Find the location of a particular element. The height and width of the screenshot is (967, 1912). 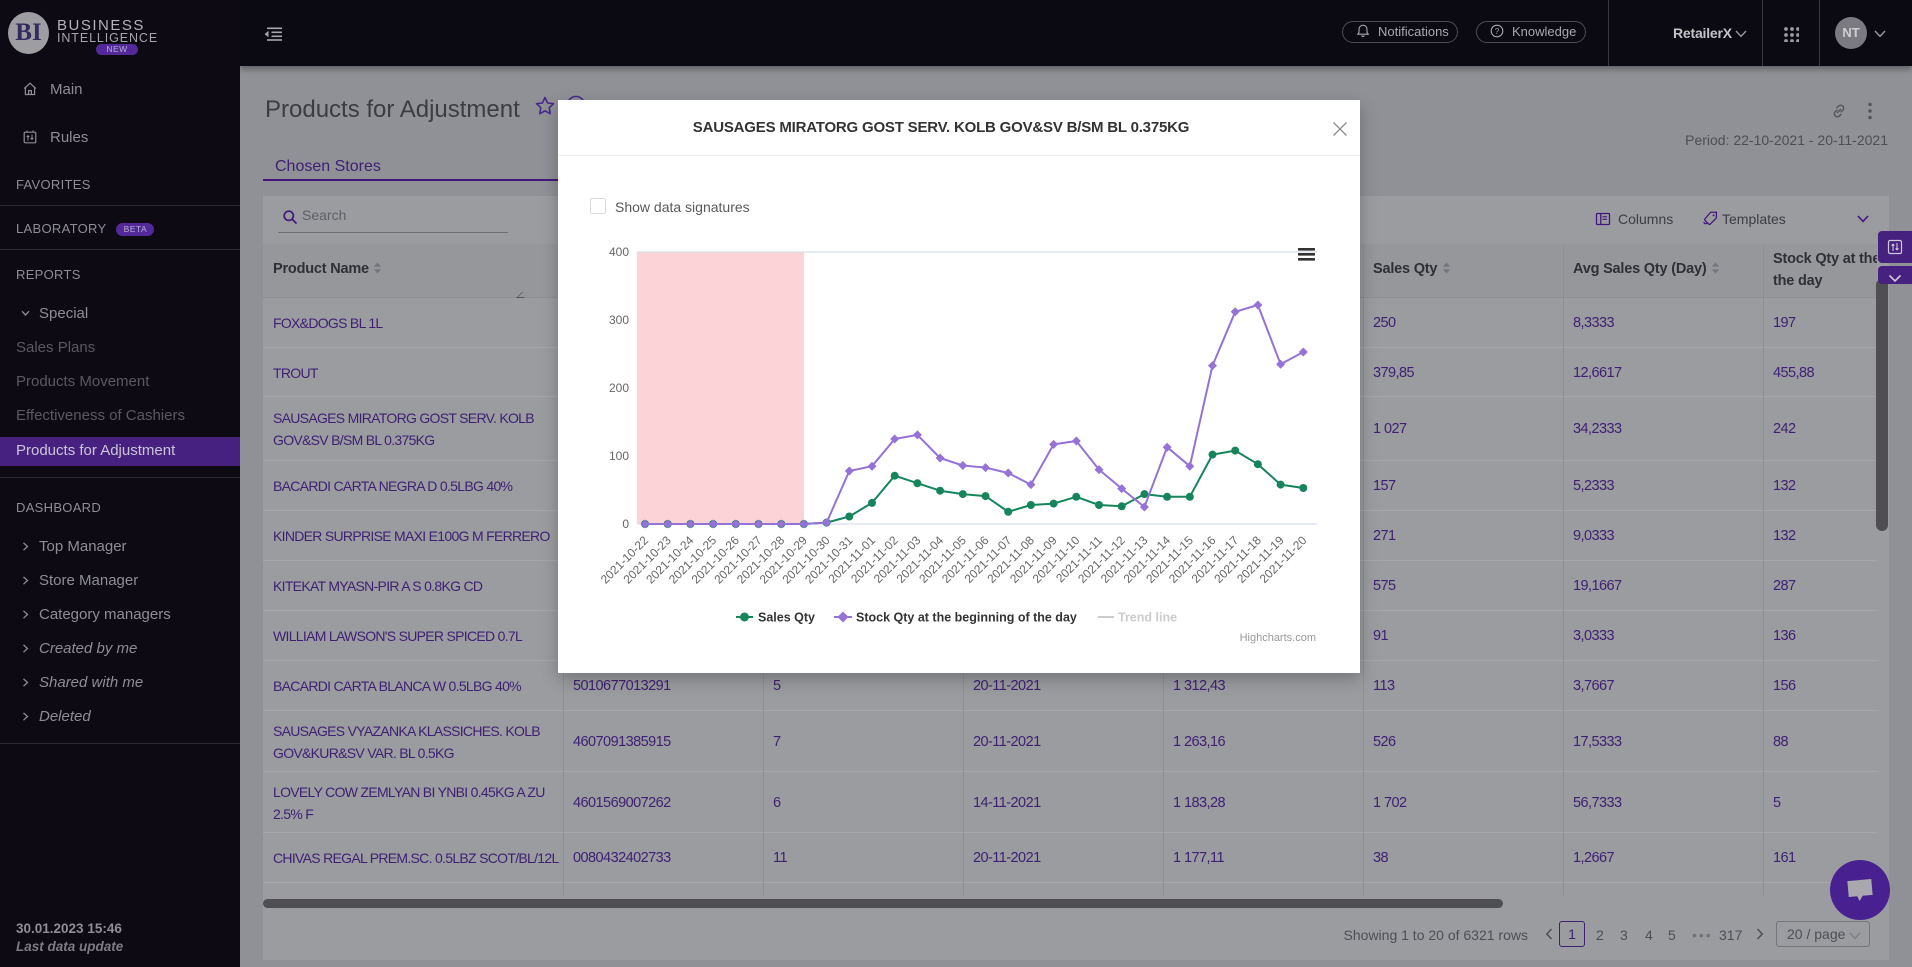

svg-text: 200 is located at coordinates (619, 388).